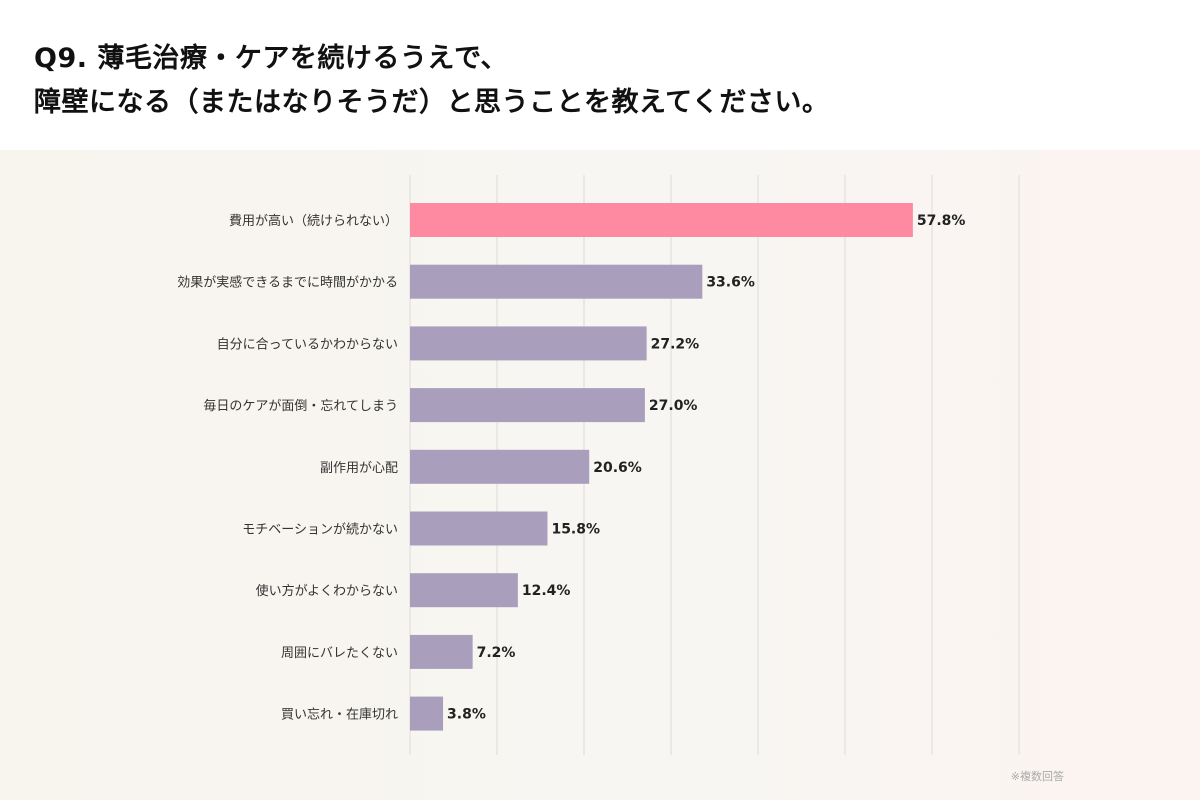 This screenshot has height=800, width=1200. What do you see at coordinates (730, 283) in the screenshot?
I see `value-label: 33.6%` at bounding box center [730, 283].